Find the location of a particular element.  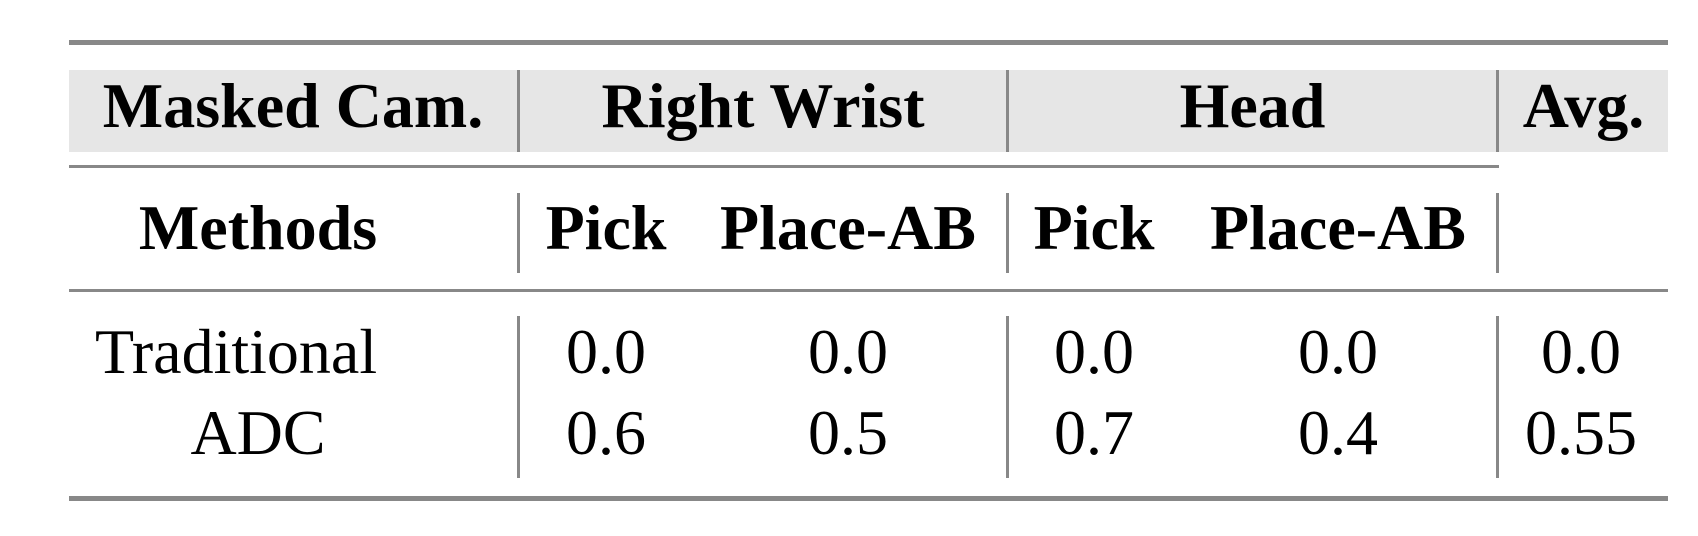

bottom-rule is located at coordinates (868, 498).